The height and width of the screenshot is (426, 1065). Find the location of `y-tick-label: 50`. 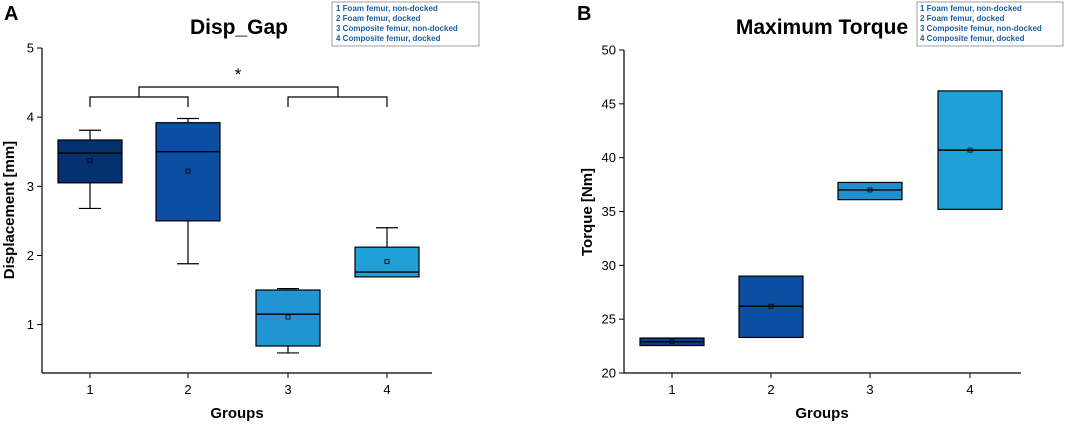

y-tick-label: 50 is located at coordinates (609, 50).